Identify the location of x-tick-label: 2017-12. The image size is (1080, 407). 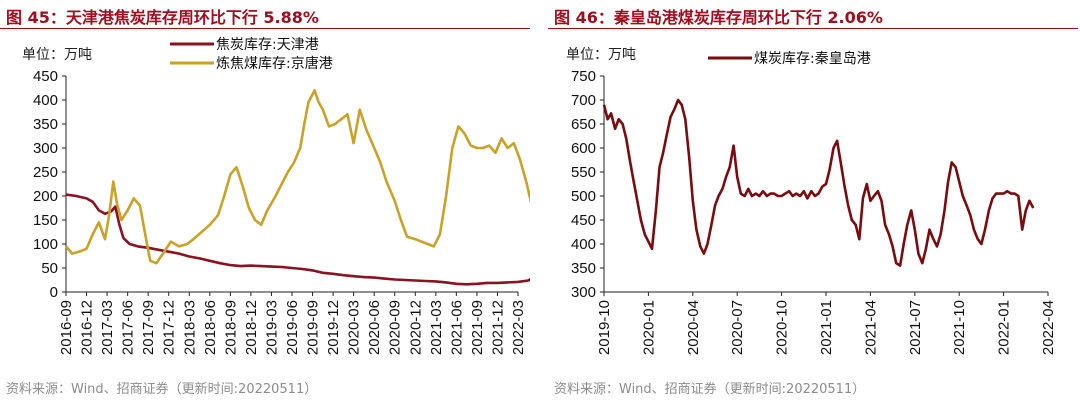
(169, 327).